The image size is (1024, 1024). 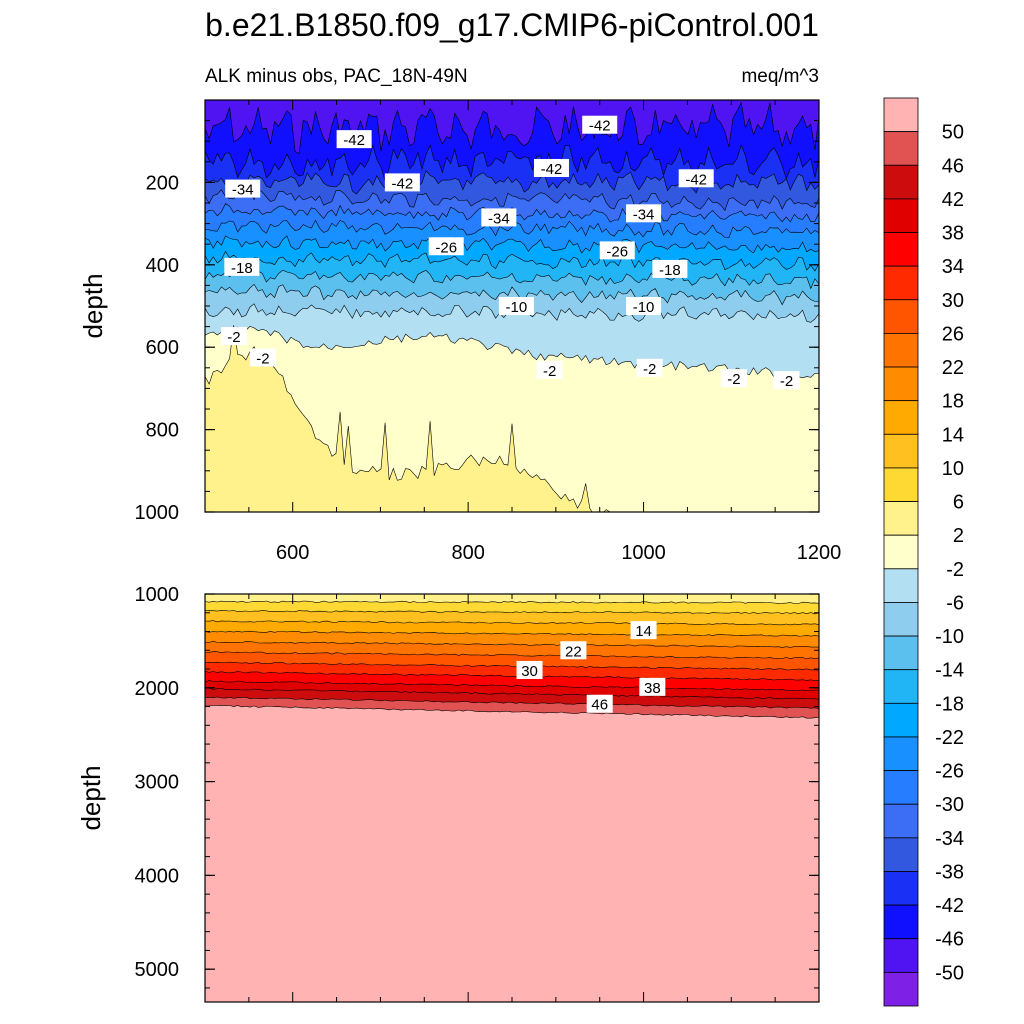 I want to click on bottom-contour-label: 46, so click(x=599, y=704).